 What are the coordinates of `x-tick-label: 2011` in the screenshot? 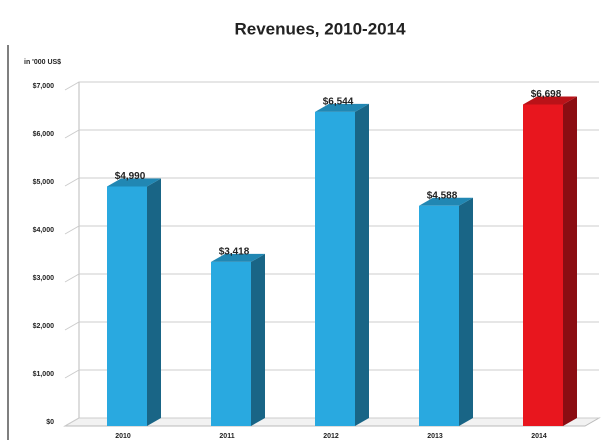 It's located at (226, 436).